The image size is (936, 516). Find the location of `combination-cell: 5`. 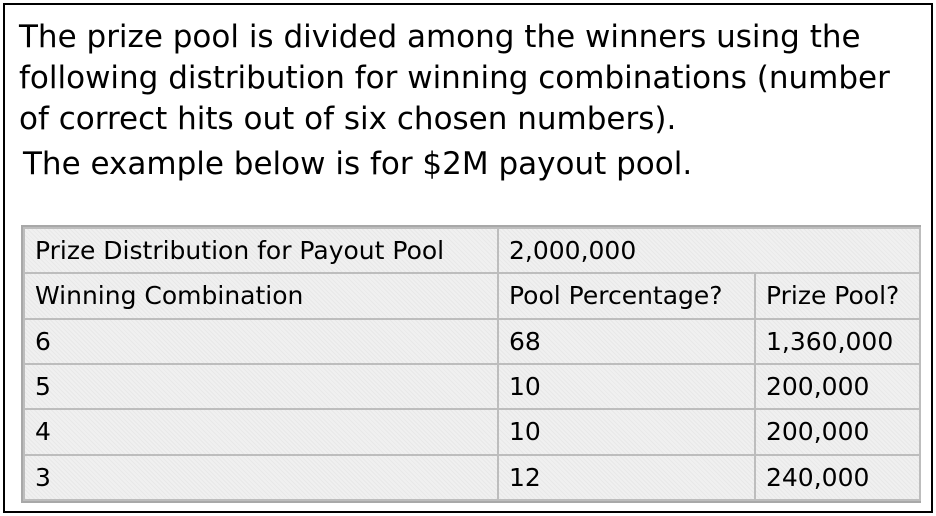

combination-cell: 5 is located at coordinates (261, 386).